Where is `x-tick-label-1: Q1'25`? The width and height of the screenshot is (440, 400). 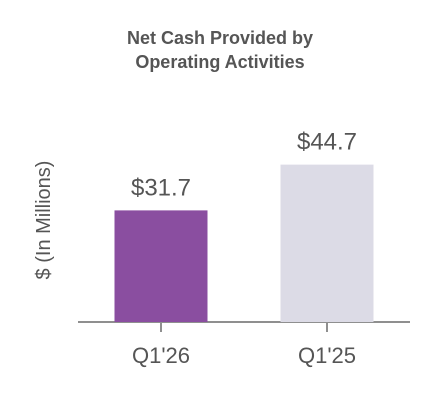 x-tick-label-1: Q1'25 is located at coordinates (327, 355).